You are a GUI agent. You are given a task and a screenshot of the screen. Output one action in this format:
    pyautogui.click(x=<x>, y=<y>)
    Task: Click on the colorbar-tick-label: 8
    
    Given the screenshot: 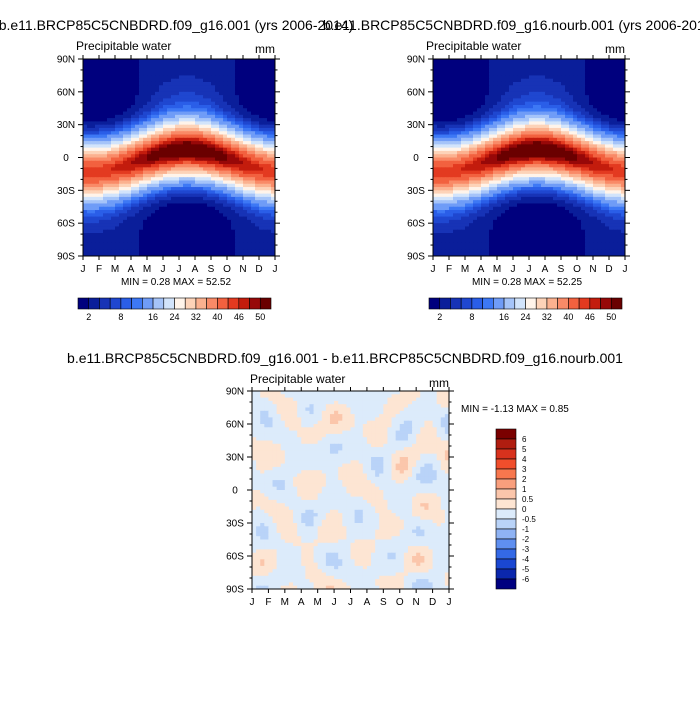 What is the action you would take?
    pyautogui.click(x=120, y=317)
    